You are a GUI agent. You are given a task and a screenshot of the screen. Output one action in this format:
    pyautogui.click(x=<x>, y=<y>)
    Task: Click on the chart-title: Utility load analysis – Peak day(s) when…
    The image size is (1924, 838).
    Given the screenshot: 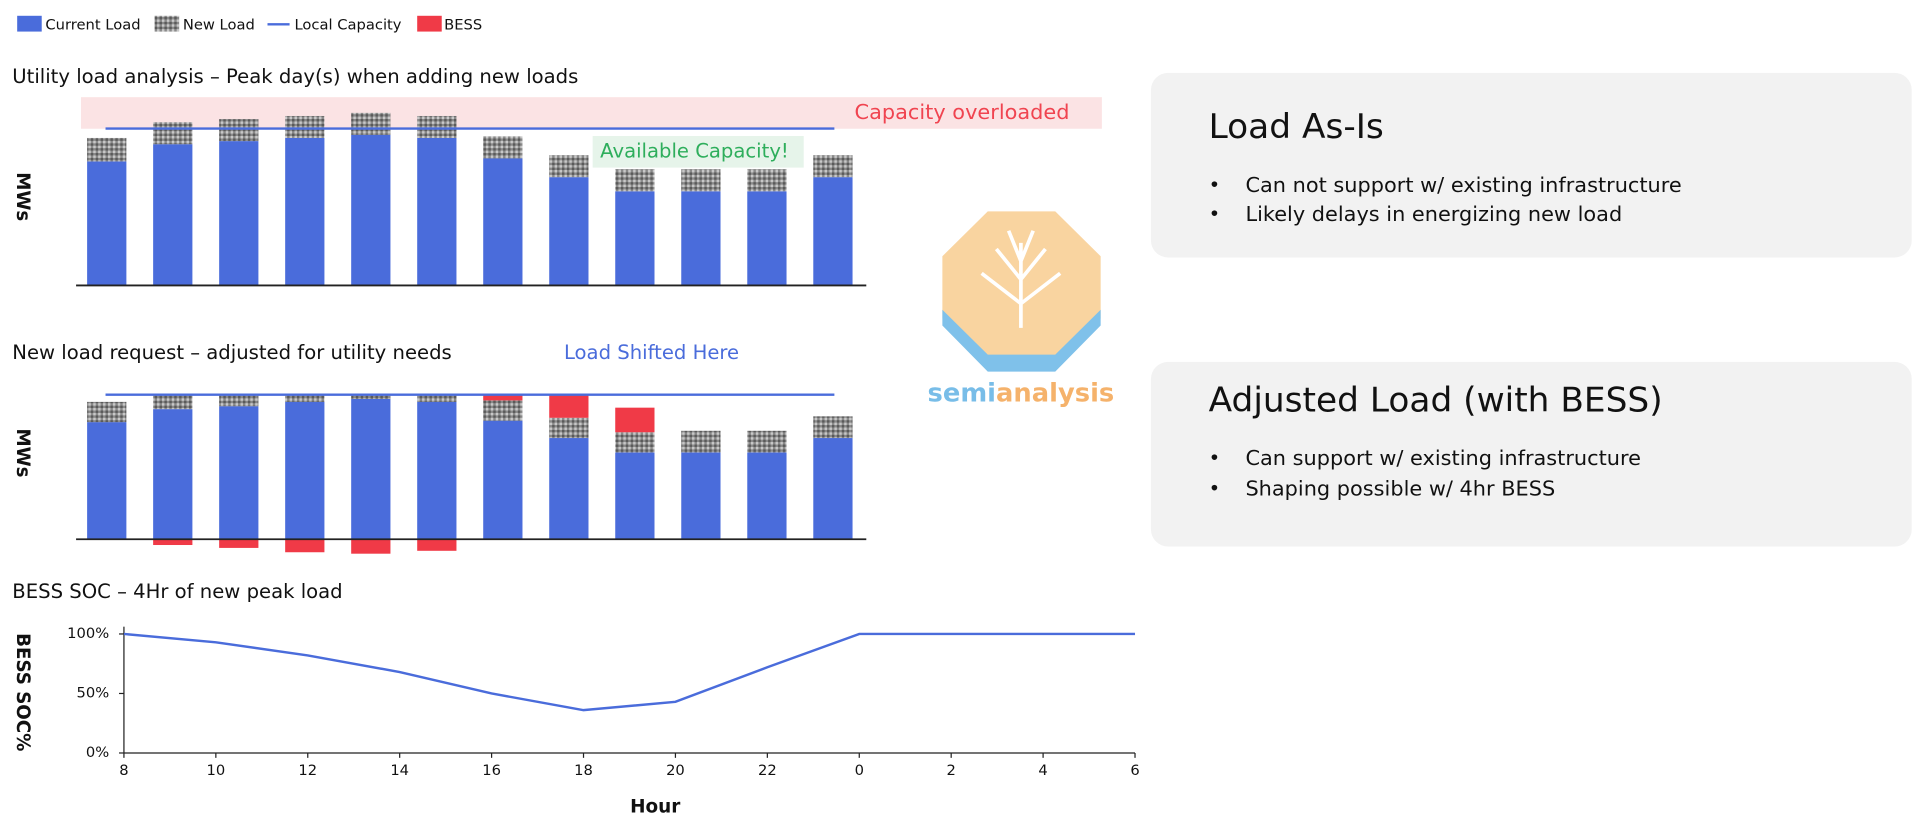 What is the action you would take?
    pyautogui.click(x=295, y=76)
    